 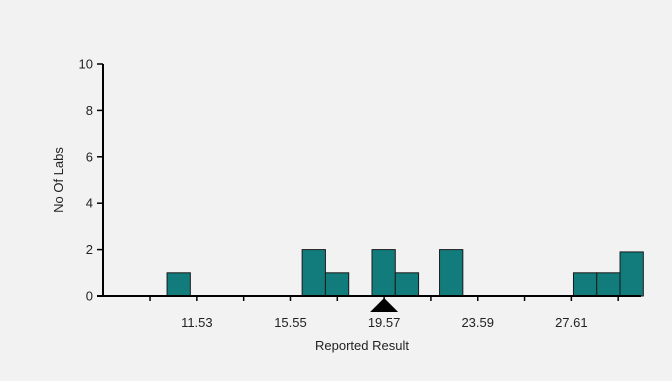 What do you see at coordinates (362, 345) in the screenshot?
I see `x-axis-label: Reported Result` at bounding box center [362, 345].